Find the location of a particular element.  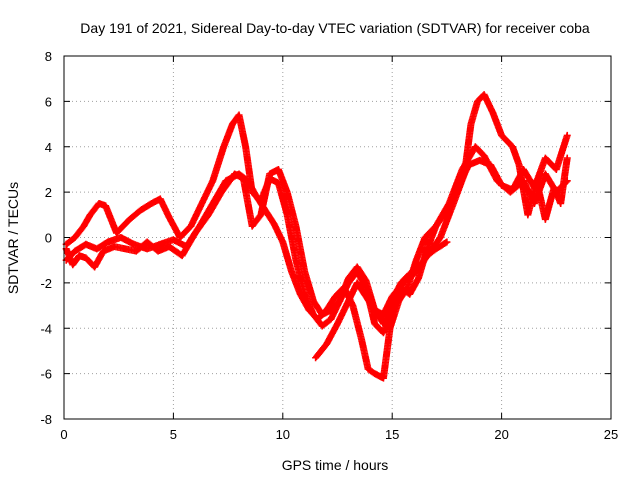

y-tick-label: 4 is located at coordinates (48, 147).